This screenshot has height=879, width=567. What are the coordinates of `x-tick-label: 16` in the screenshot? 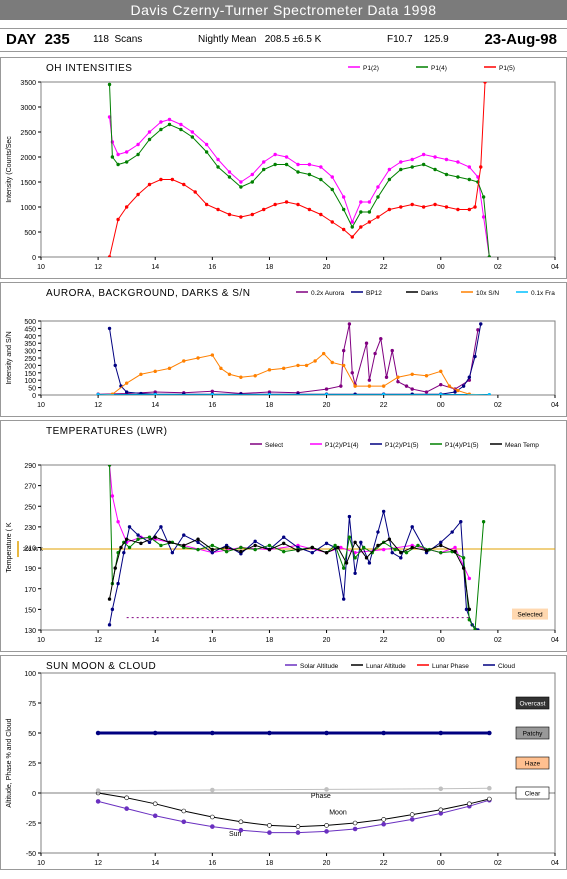 It's located at (212, 267).